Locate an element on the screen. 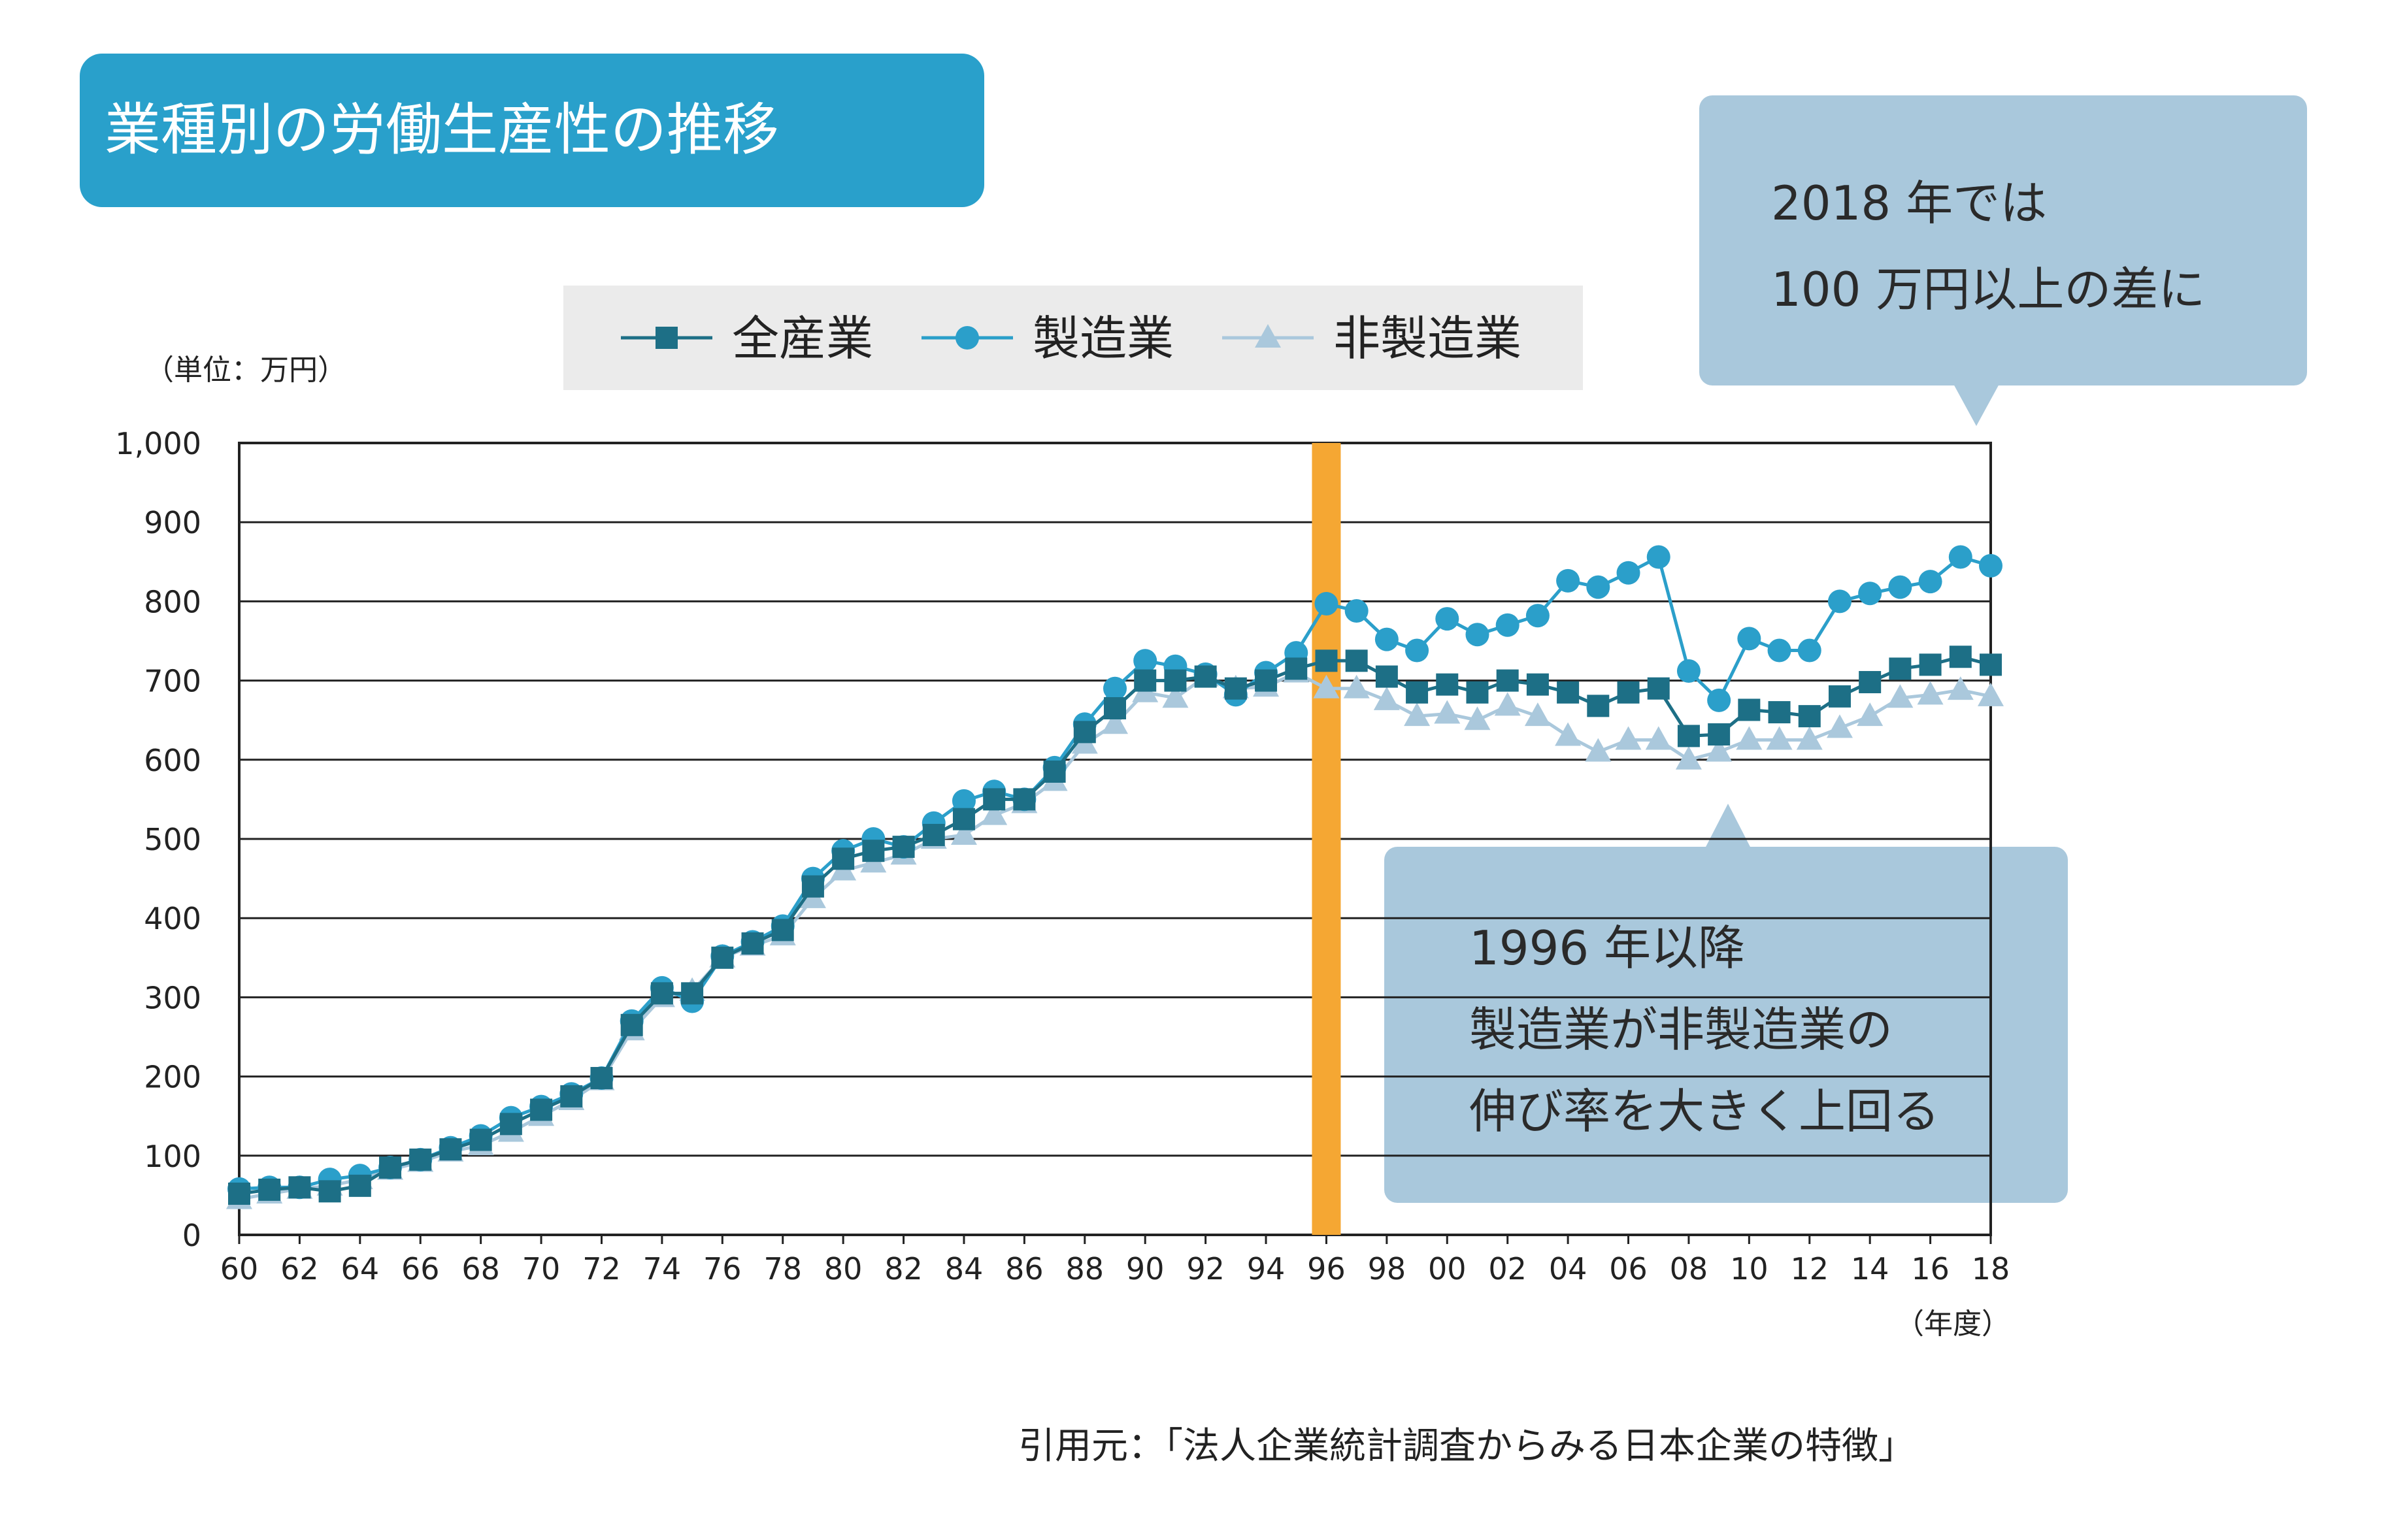 This screenshot has height=1540, width=2392. x-tick-label: 14 is located at coordinates (1870, 1268).